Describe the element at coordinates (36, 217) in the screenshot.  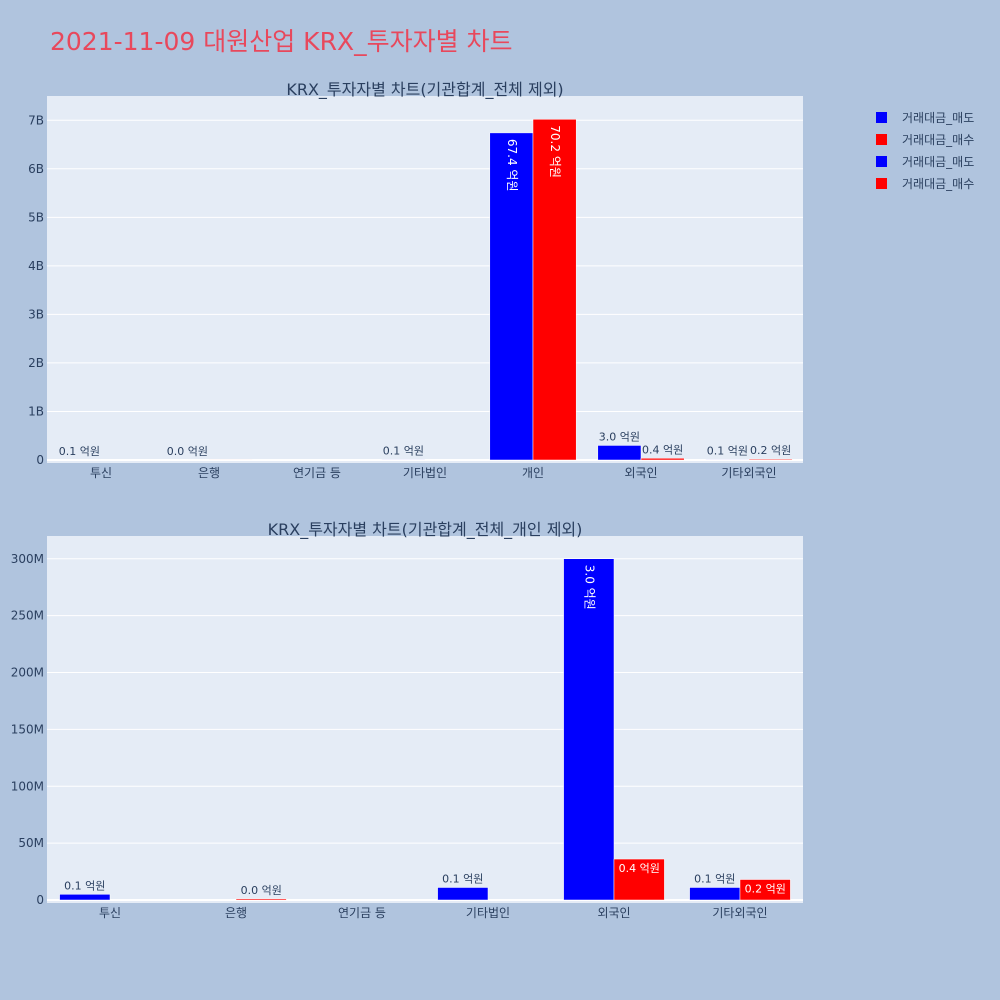
I see `y-tick-label: 5B` at that location.